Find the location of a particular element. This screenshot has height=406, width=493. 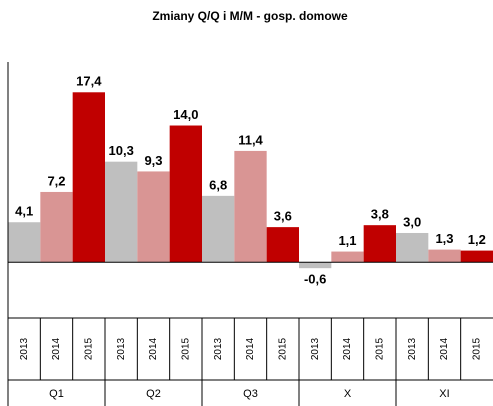

category-label: Q2 is located at coordinates (153, 394).